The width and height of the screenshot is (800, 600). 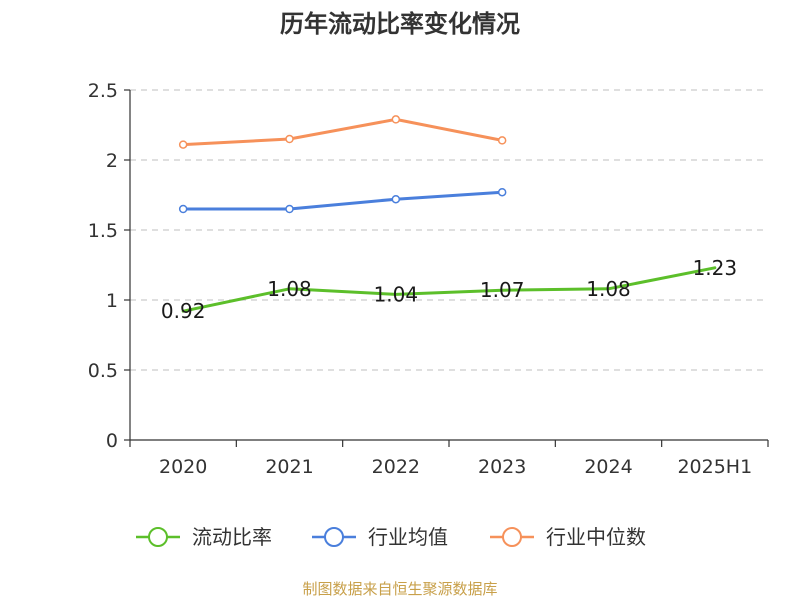 What do you see at coordinates (608, 467) in the screenshot?
I see `x-tick-label: 2024` at bounding box center [608, 467].